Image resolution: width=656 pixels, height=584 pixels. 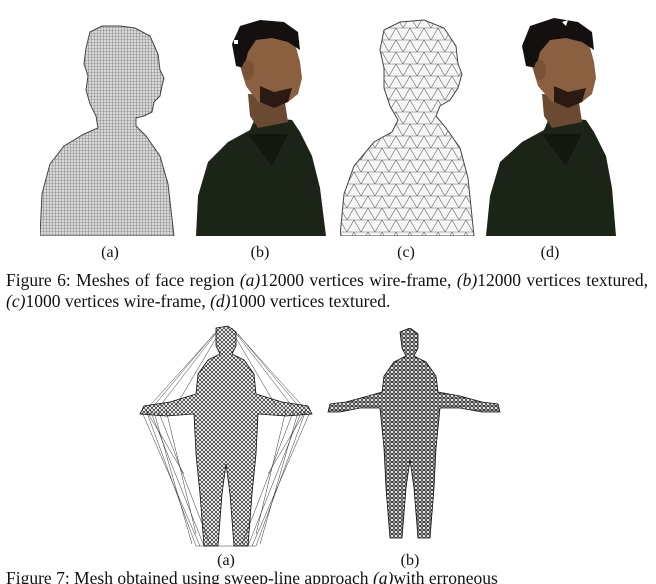 What do you see at coordinates (550, 252) in the screenshot?
I see `figure6-sublabel-d: (d)` at bounding box center [550, 252].